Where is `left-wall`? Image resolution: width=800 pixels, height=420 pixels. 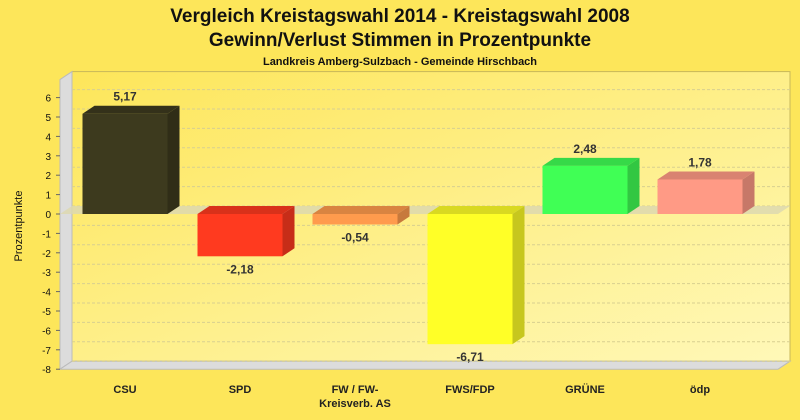 left-wall is located at coordinates (66, 220).